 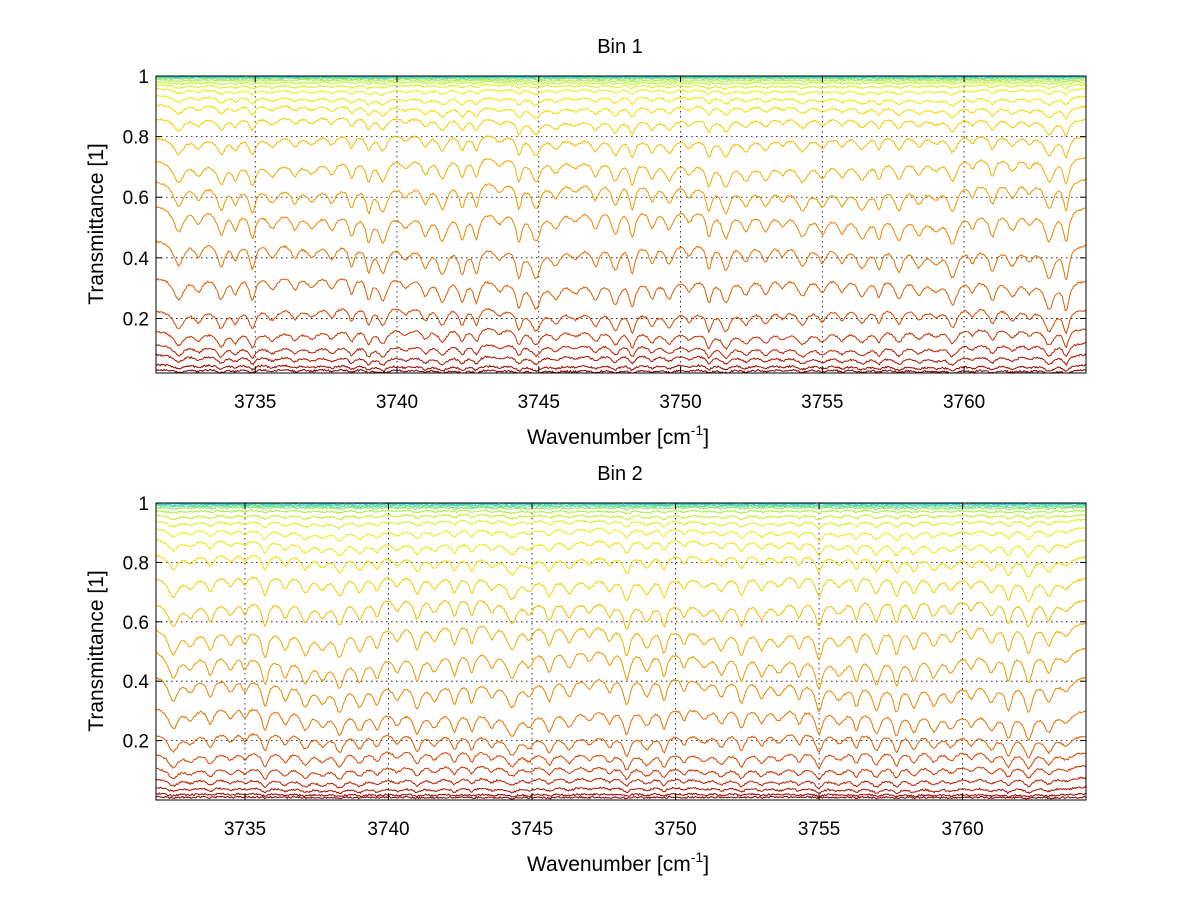 What do you see at coordinates (706, 864) in the screenshot?
I see `bin-2-x-label-close: ]` at bounding box center [706, 864].